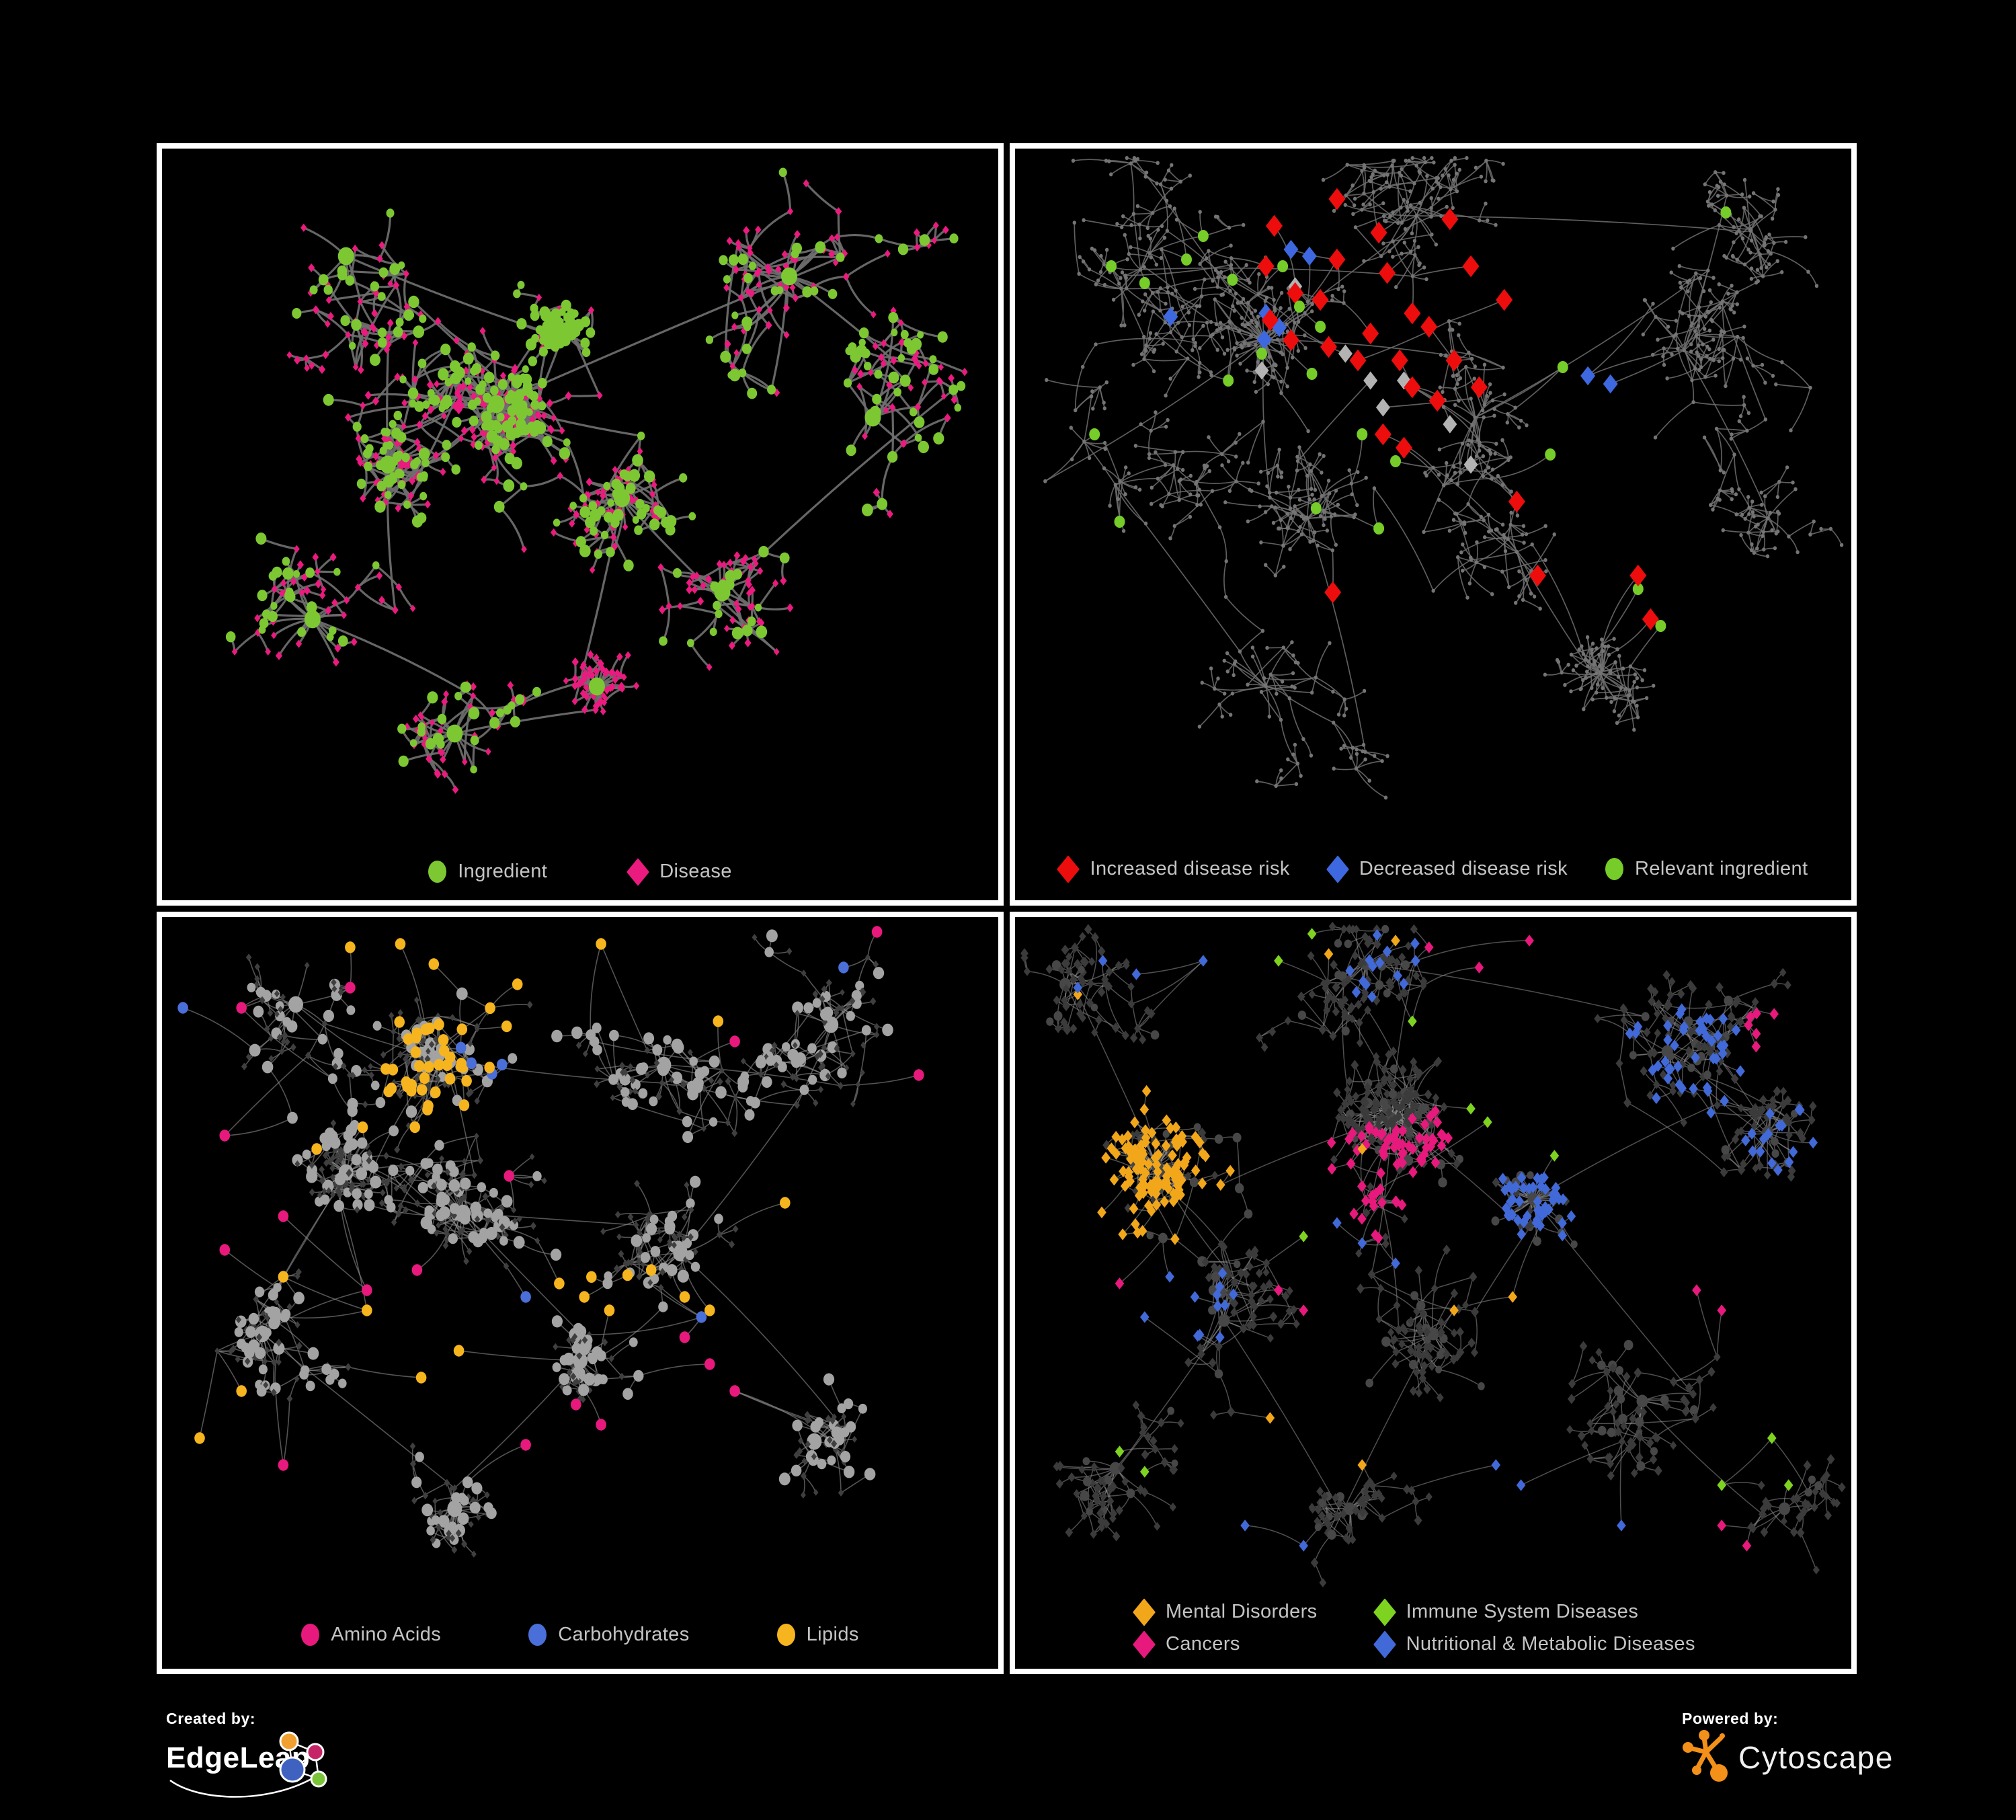  I want to click on legend-item-immune-diseases: Immune System Diseases, so click(1534, 1611).